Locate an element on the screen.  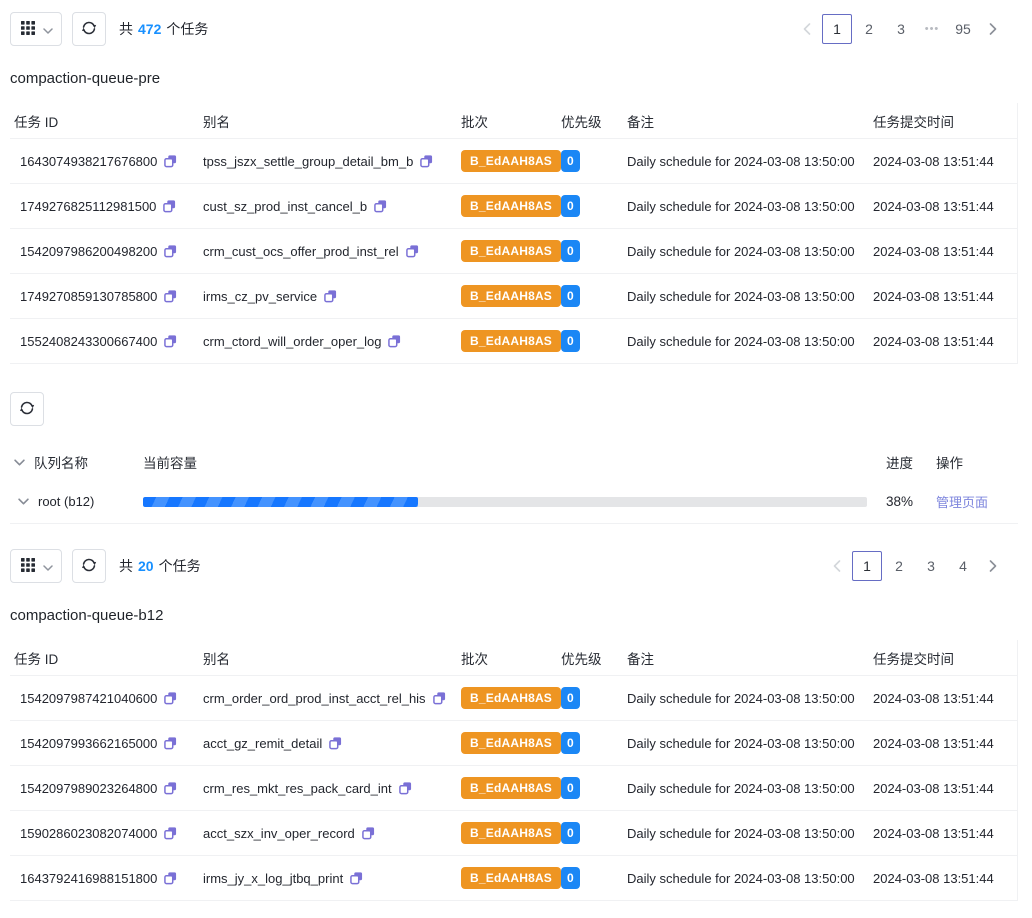
task-id: 1542097993662165000 is located at coordinates (89, 743).